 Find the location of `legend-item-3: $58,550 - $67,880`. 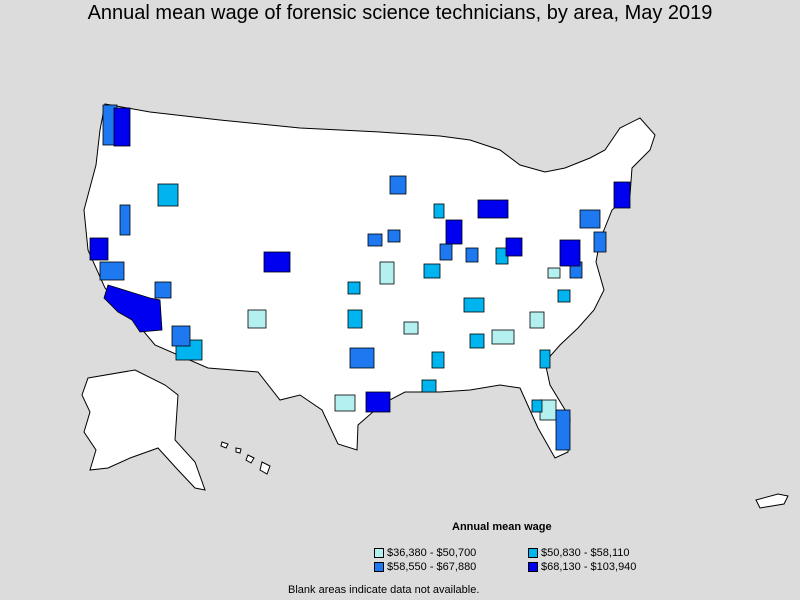

legend-item-3: $58,550 - $67,880 is located at coordinates (425, 567).